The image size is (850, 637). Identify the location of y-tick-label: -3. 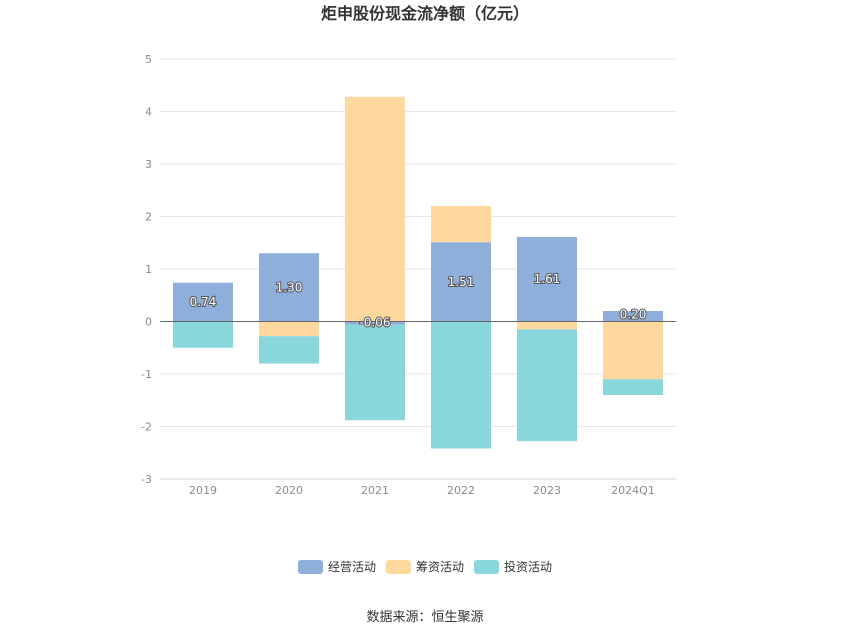
(146, 479).